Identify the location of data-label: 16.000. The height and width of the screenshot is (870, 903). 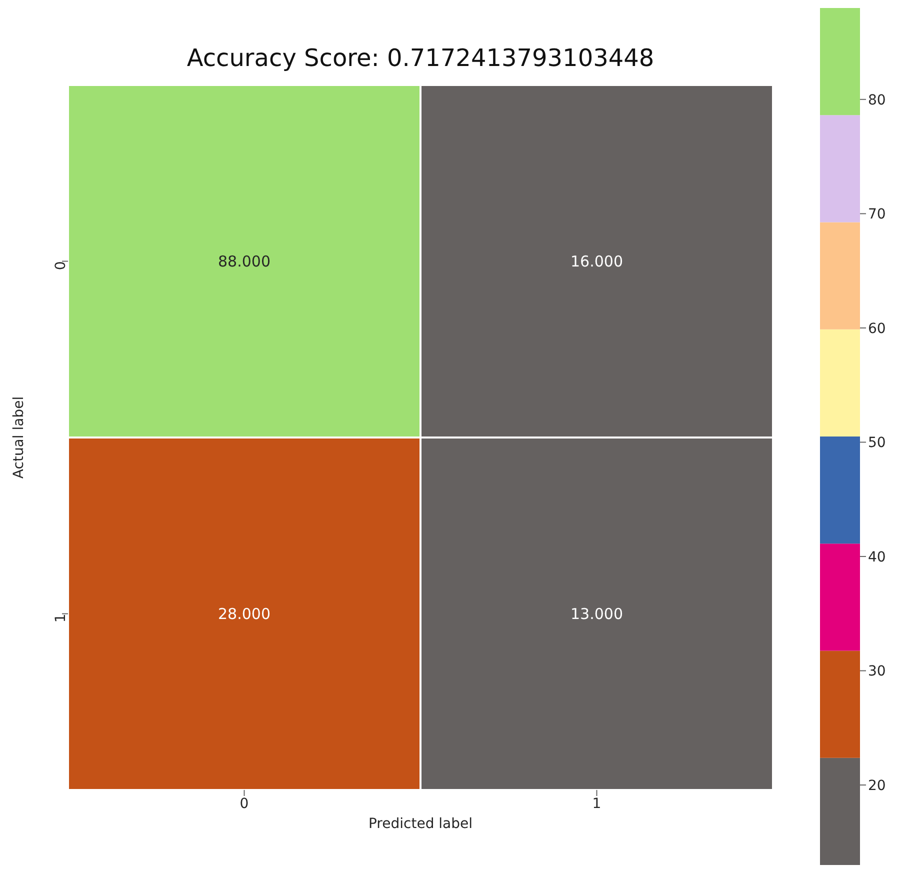
(596, 261).